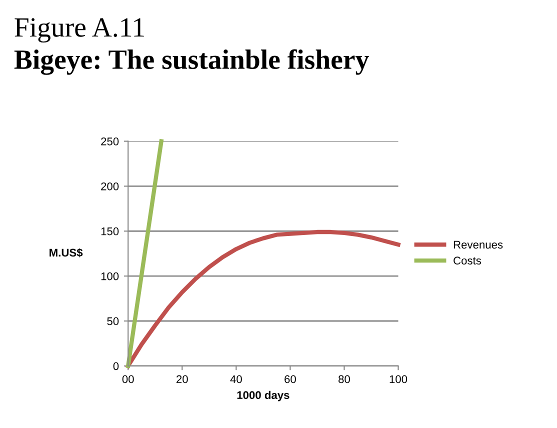 This screenshot has height=428, width=557. What do you see at coordinates (182, 379) in the screenshot?
I see `x-tick-label: 20` at bounding box center [182, 379].